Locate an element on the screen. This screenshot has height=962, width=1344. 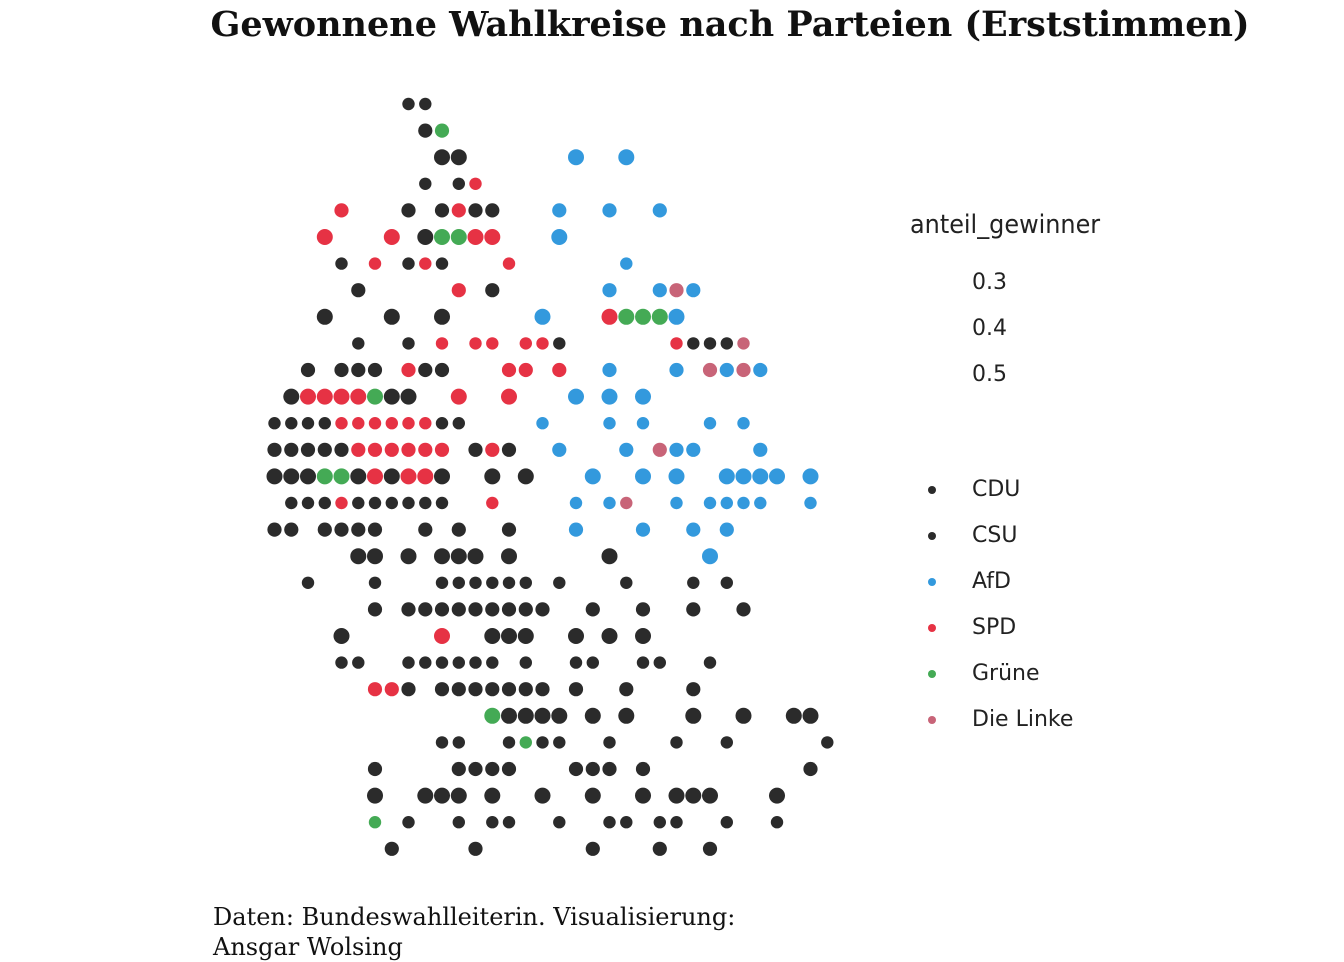
legend-size-label-3: 0.5 is located at coordinates (989, 374).